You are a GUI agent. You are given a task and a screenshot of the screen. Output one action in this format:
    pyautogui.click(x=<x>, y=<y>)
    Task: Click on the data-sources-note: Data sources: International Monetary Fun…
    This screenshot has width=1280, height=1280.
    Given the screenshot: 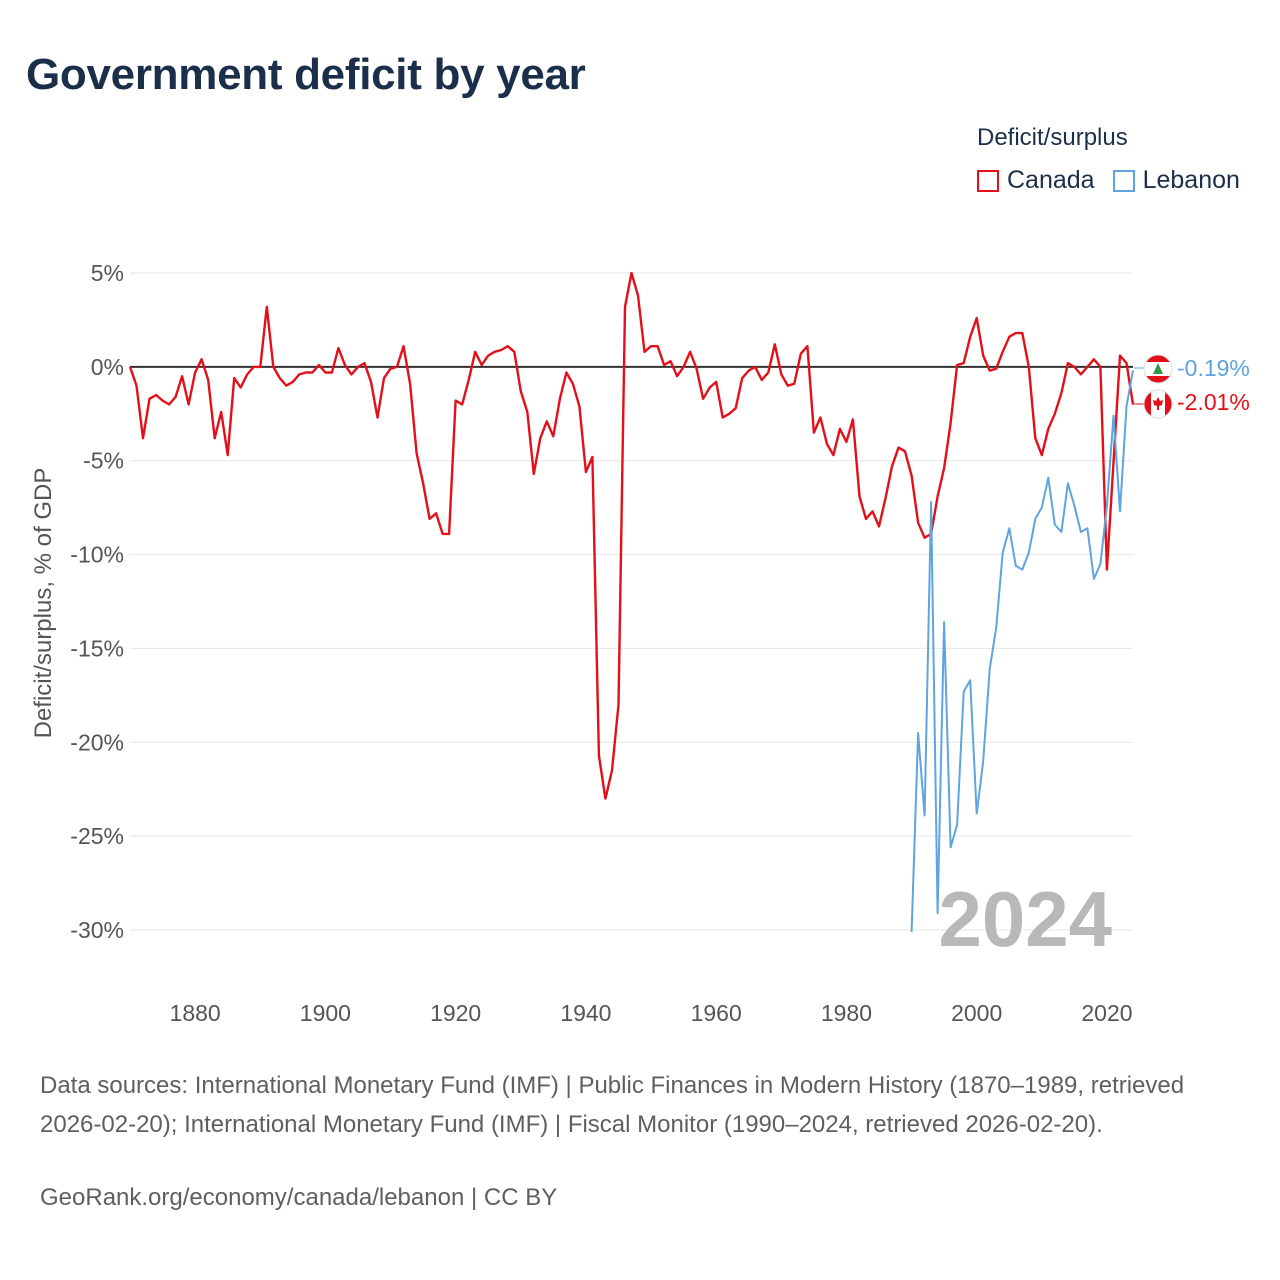 What is the action you would take?
    pyautogui.click(x=612, y=1105)
    